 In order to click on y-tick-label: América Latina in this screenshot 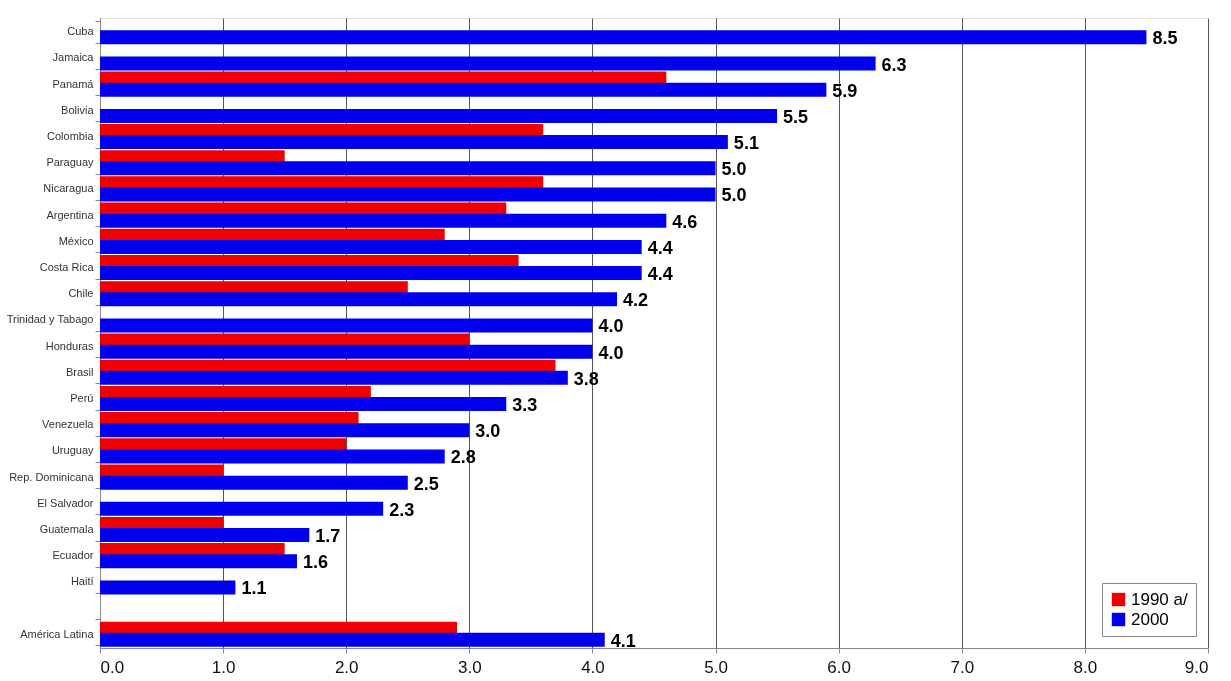, I will do `click(57, 633)`.